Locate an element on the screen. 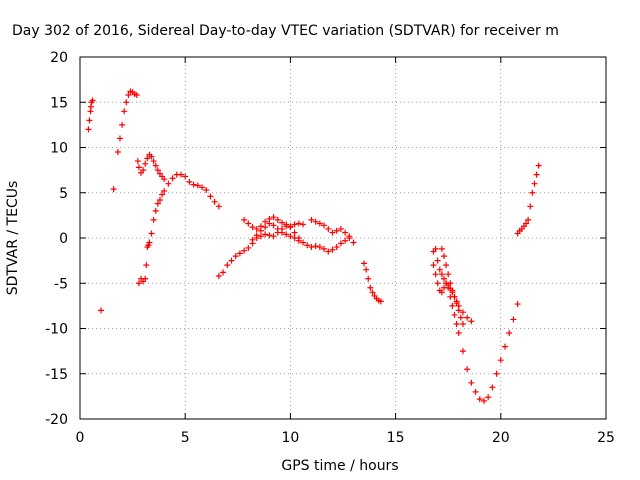 This screenshot has width=640, height=480. y-tick-label: -5 is located at coordinates (61, 284).